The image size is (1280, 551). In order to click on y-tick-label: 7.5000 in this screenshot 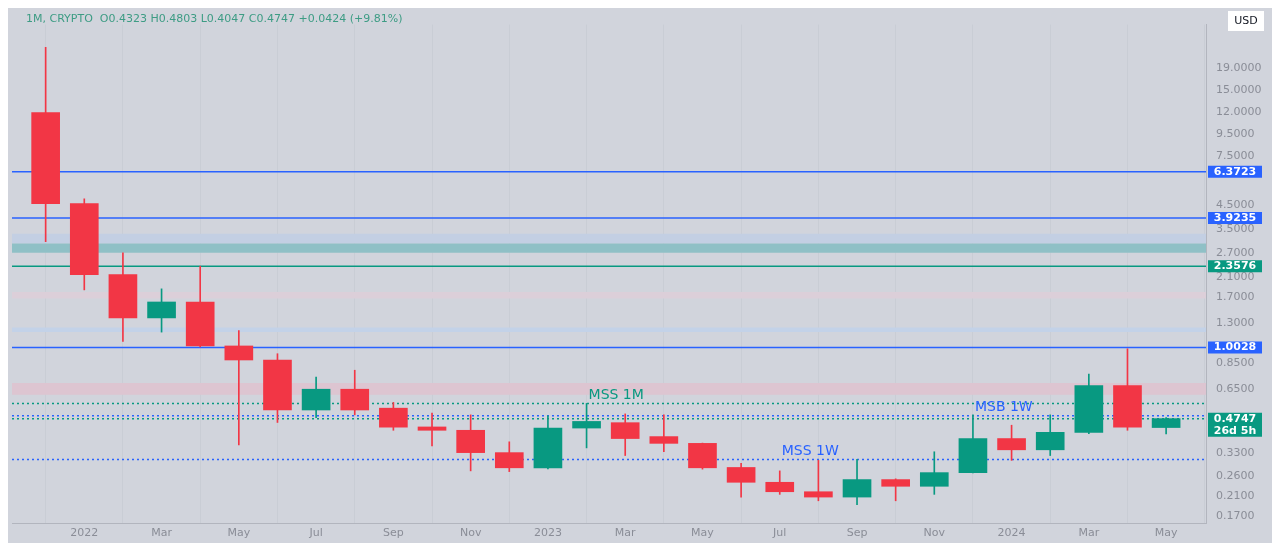, I will do `click(1235, 156)`.